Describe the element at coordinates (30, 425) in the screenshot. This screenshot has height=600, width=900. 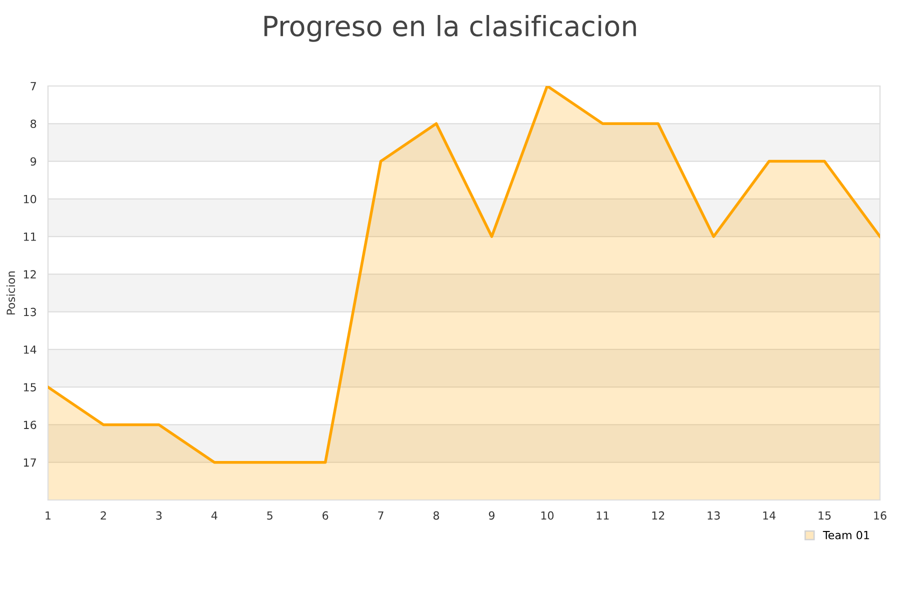
I see `y-tick-label: 16` at that location.